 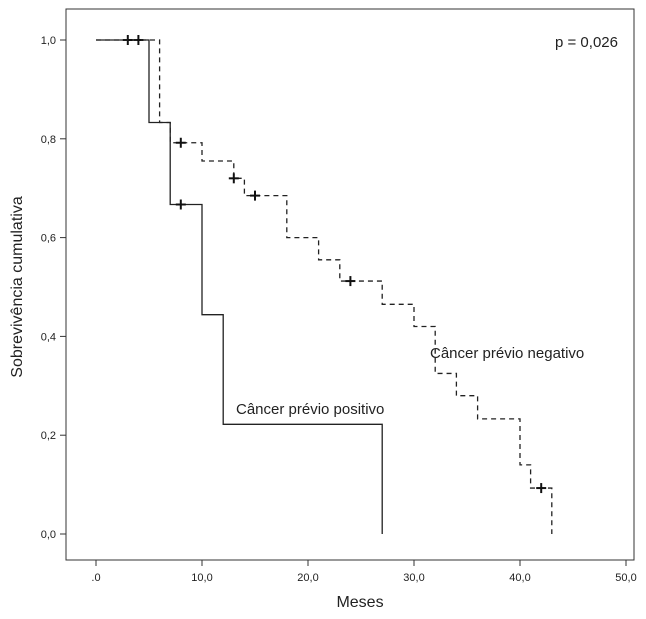 I want to click on series-label-positivo: Câncer prévio positivo, so click(x=310, y=409).